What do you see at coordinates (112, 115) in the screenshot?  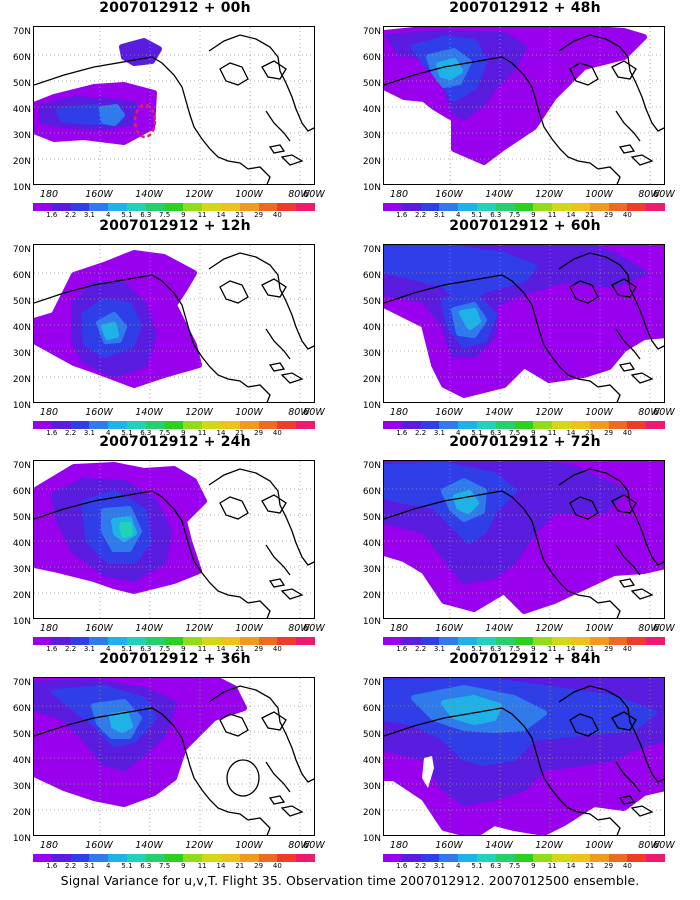 I see `variance-contour-fill` at bounding box center [112, 115].